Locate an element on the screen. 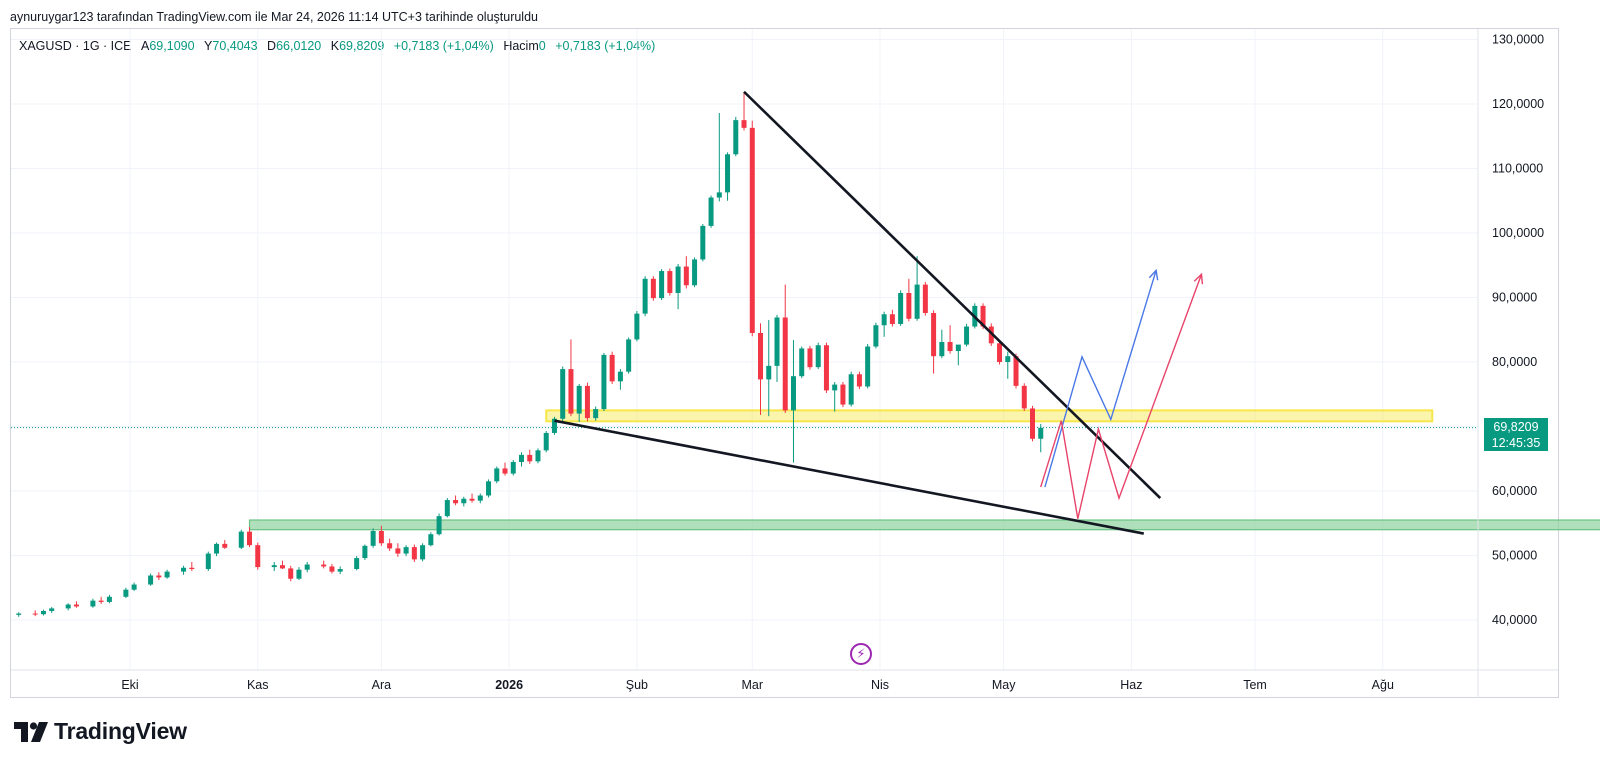 The width and height of the screenshot is (1600, 780). close-label: K is located at coordinates (335, 46).